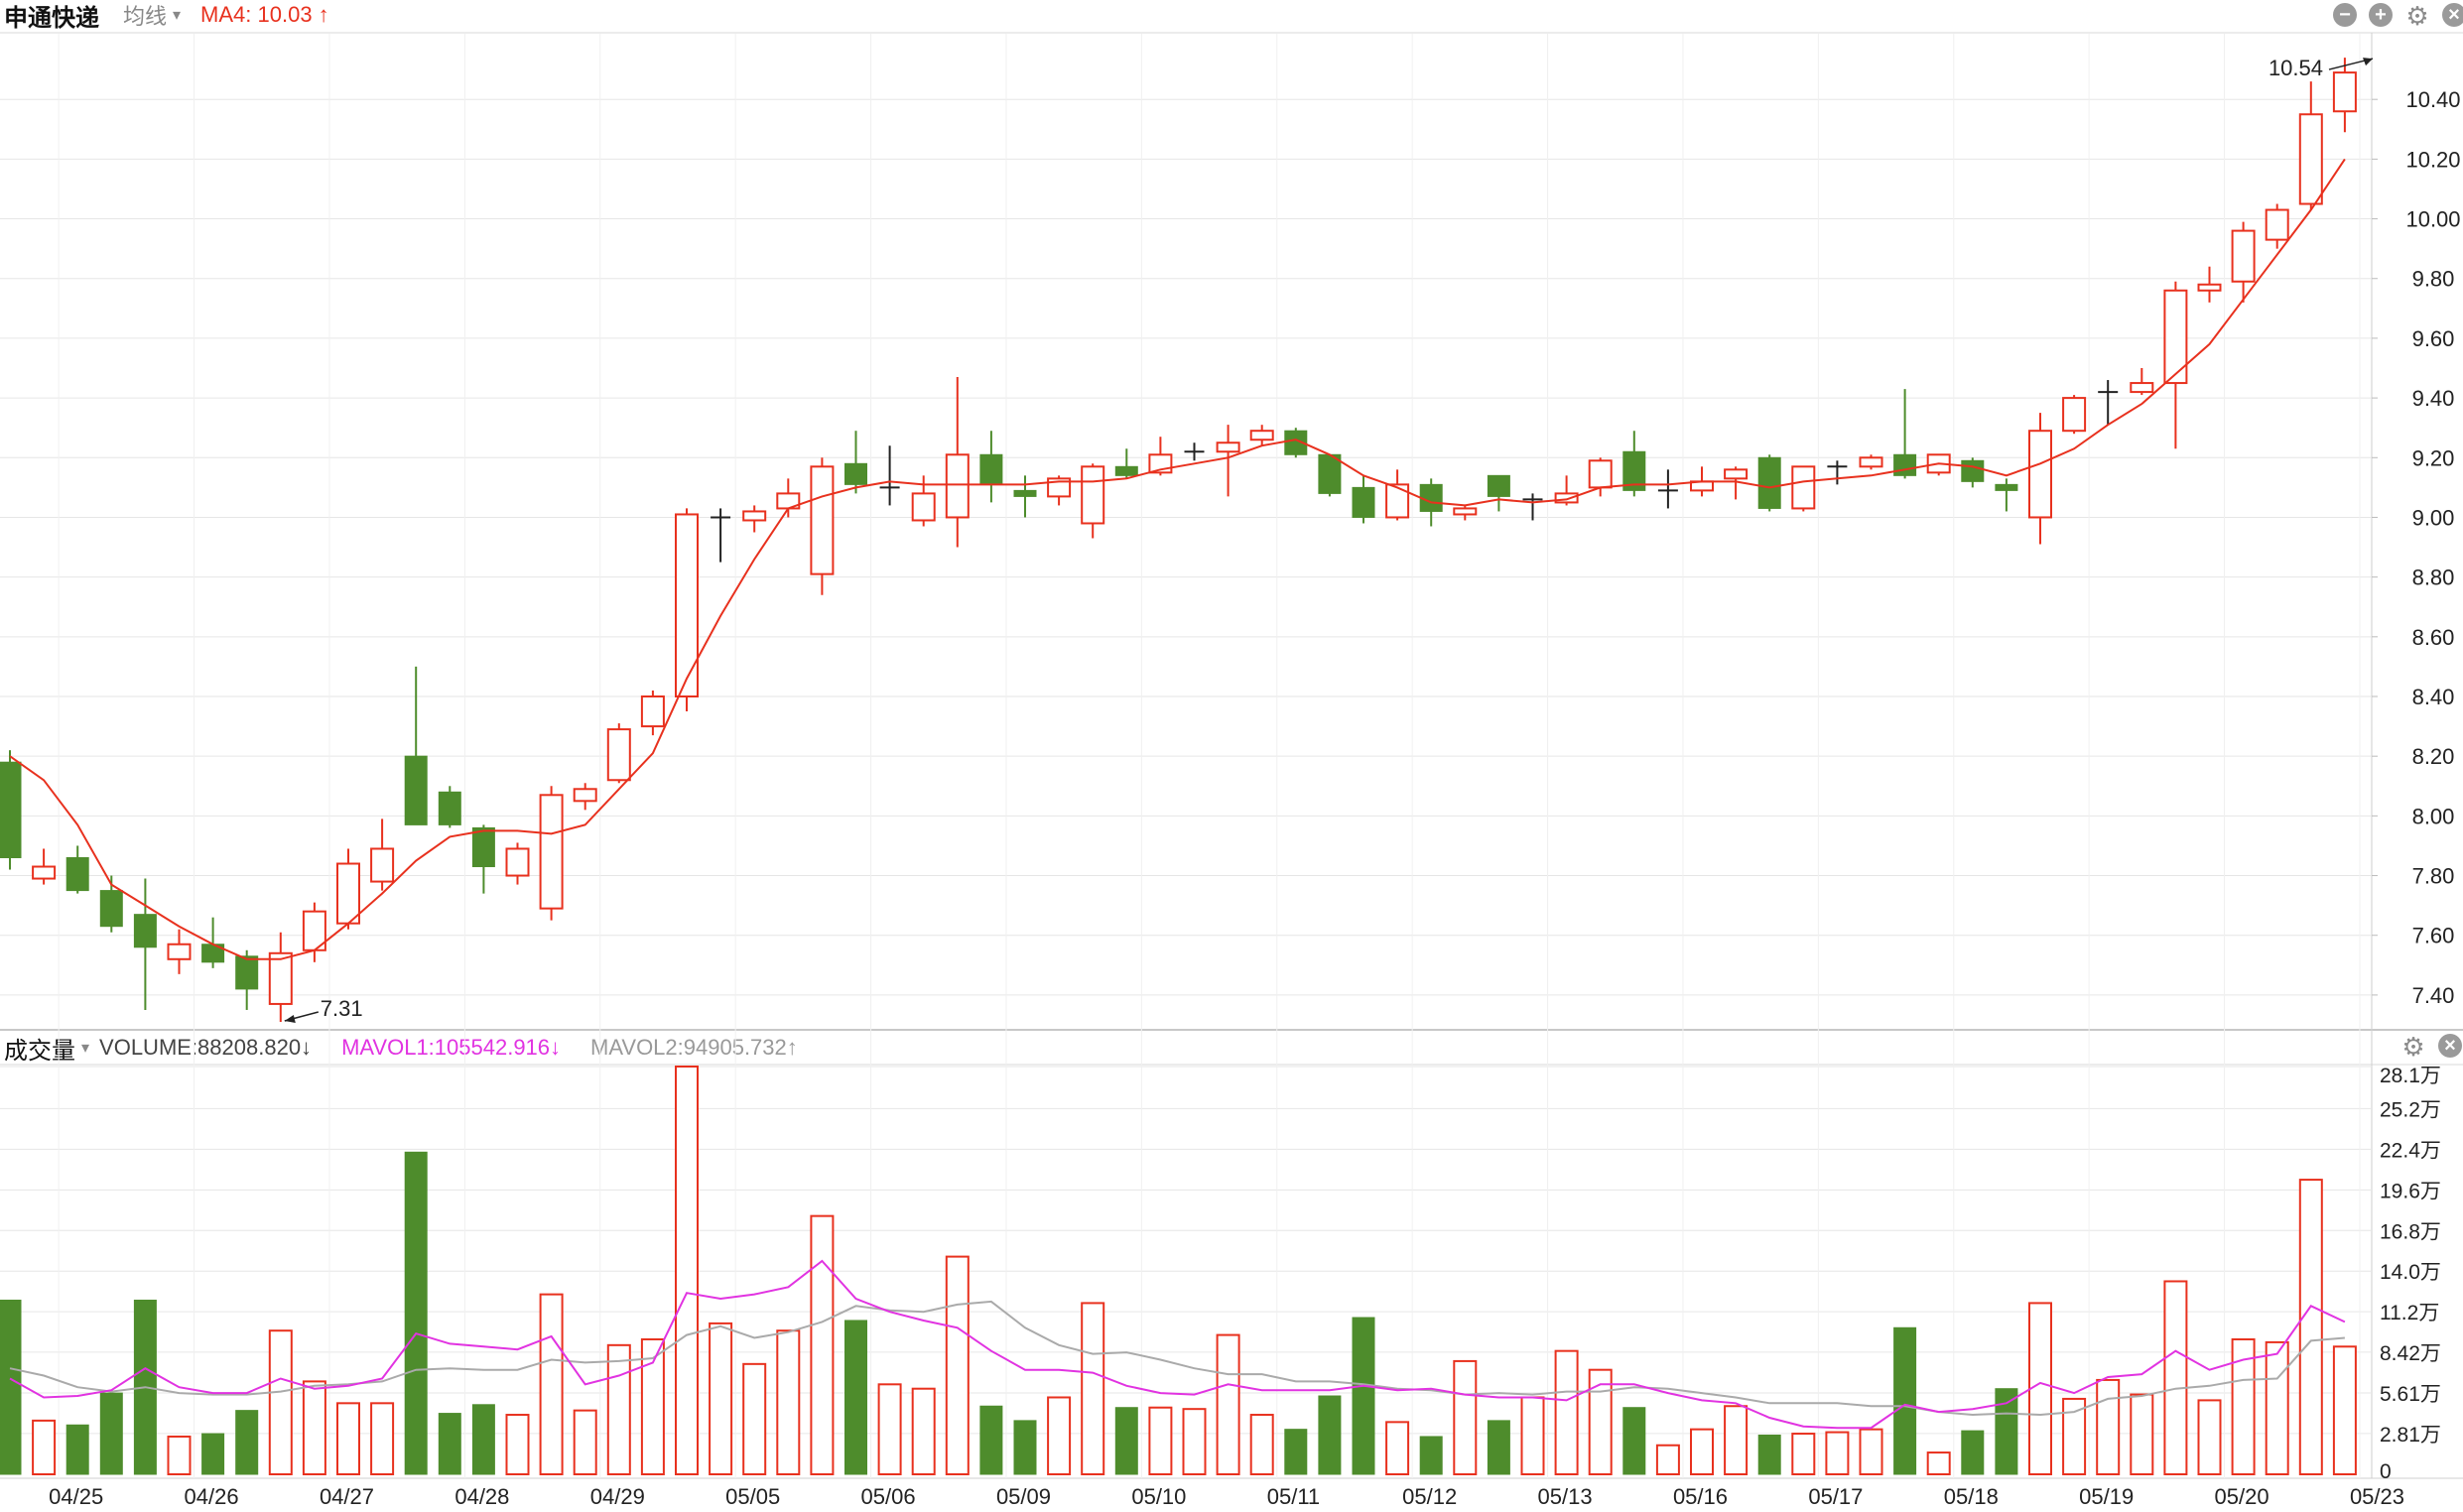  I want to click on time-tick-label: 05/13, so click(1565, 1496).